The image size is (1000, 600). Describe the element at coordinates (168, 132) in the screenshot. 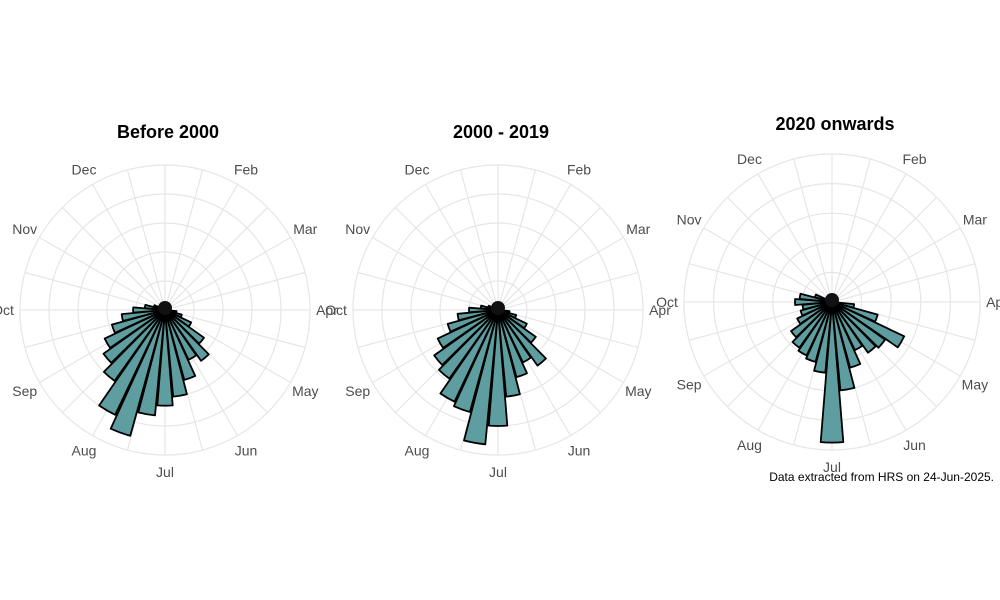

I see `chart-title: Before 2000` at that location.